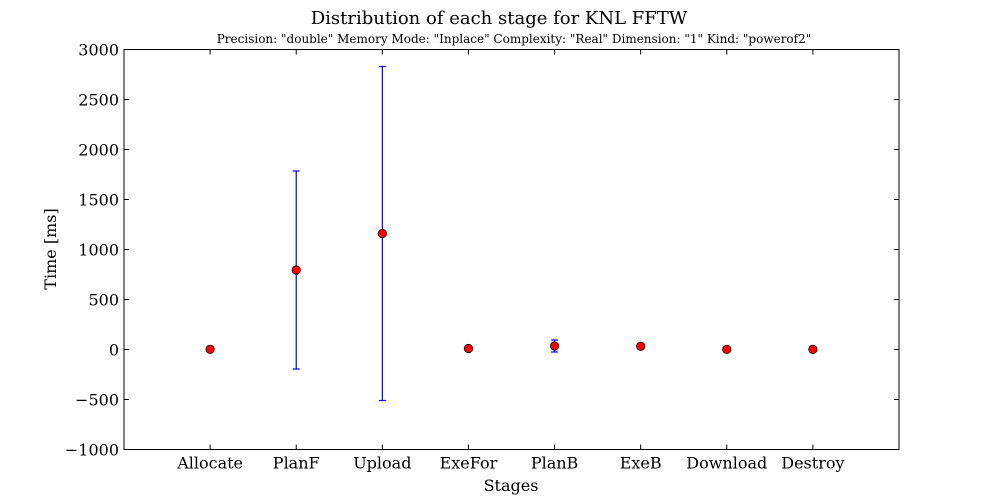  Describe the element at coordinates (92, 450) in the screenshot. I see `y-tick-label: −1000` at that location.